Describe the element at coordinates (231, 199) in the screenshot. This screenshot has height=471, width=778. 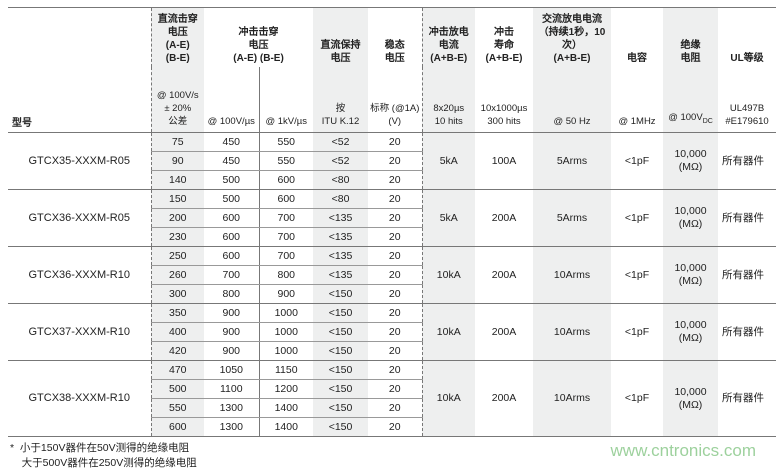
I see `value-cell: 500` at that location.